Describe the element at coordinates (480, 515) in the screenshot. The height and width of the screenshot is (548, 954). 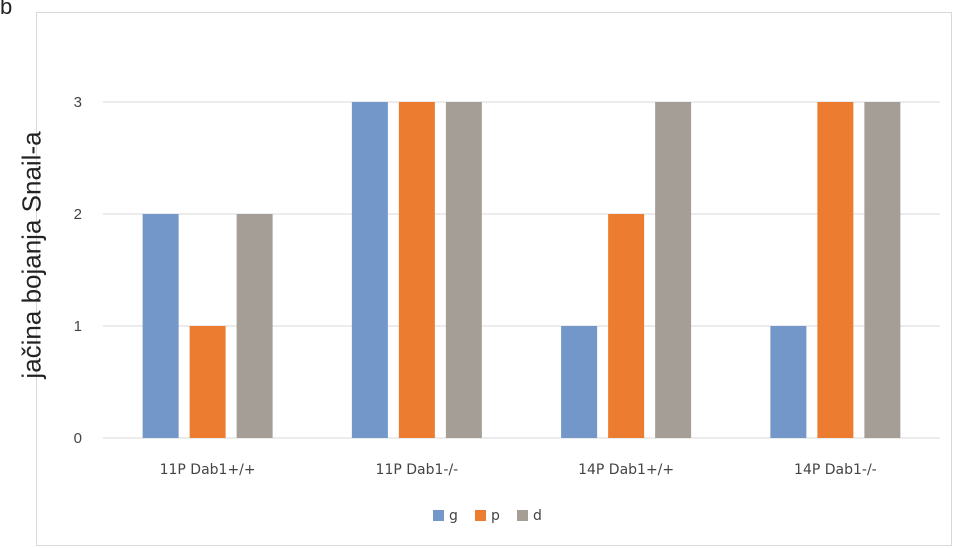
I see `legend-swatch-p` at that location.